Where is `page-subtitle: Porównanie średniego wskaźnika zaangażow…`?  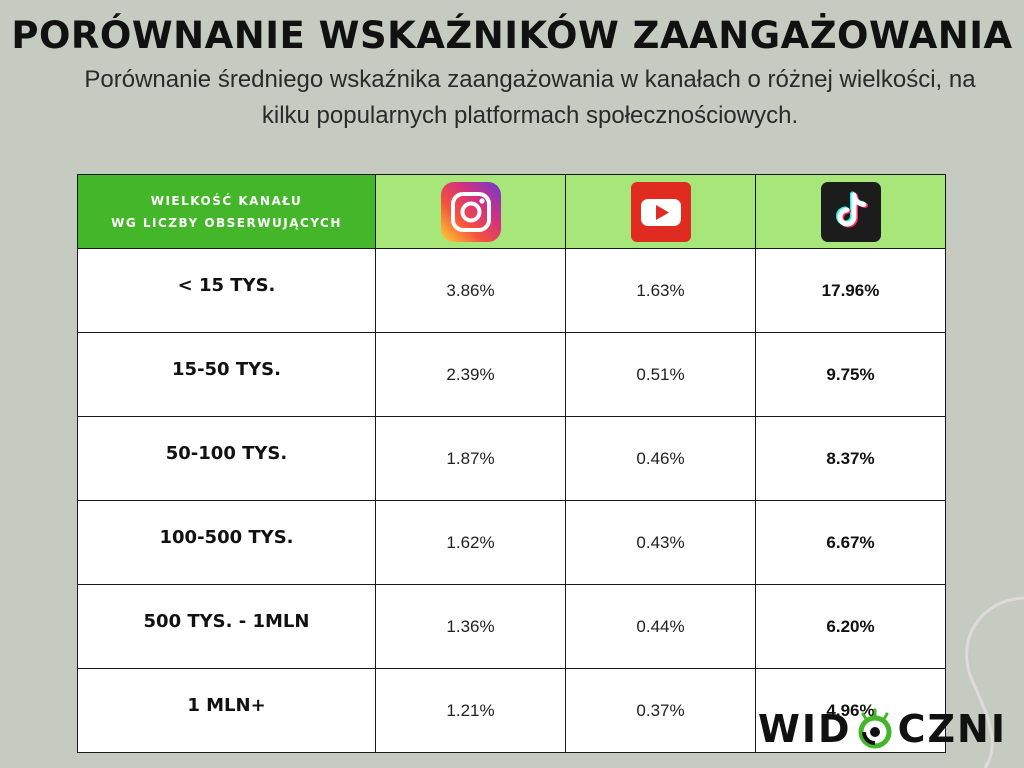 page-subtitle: Porównanie średniego wskaźnika zaangażow… is located at coordinates (530, 97).